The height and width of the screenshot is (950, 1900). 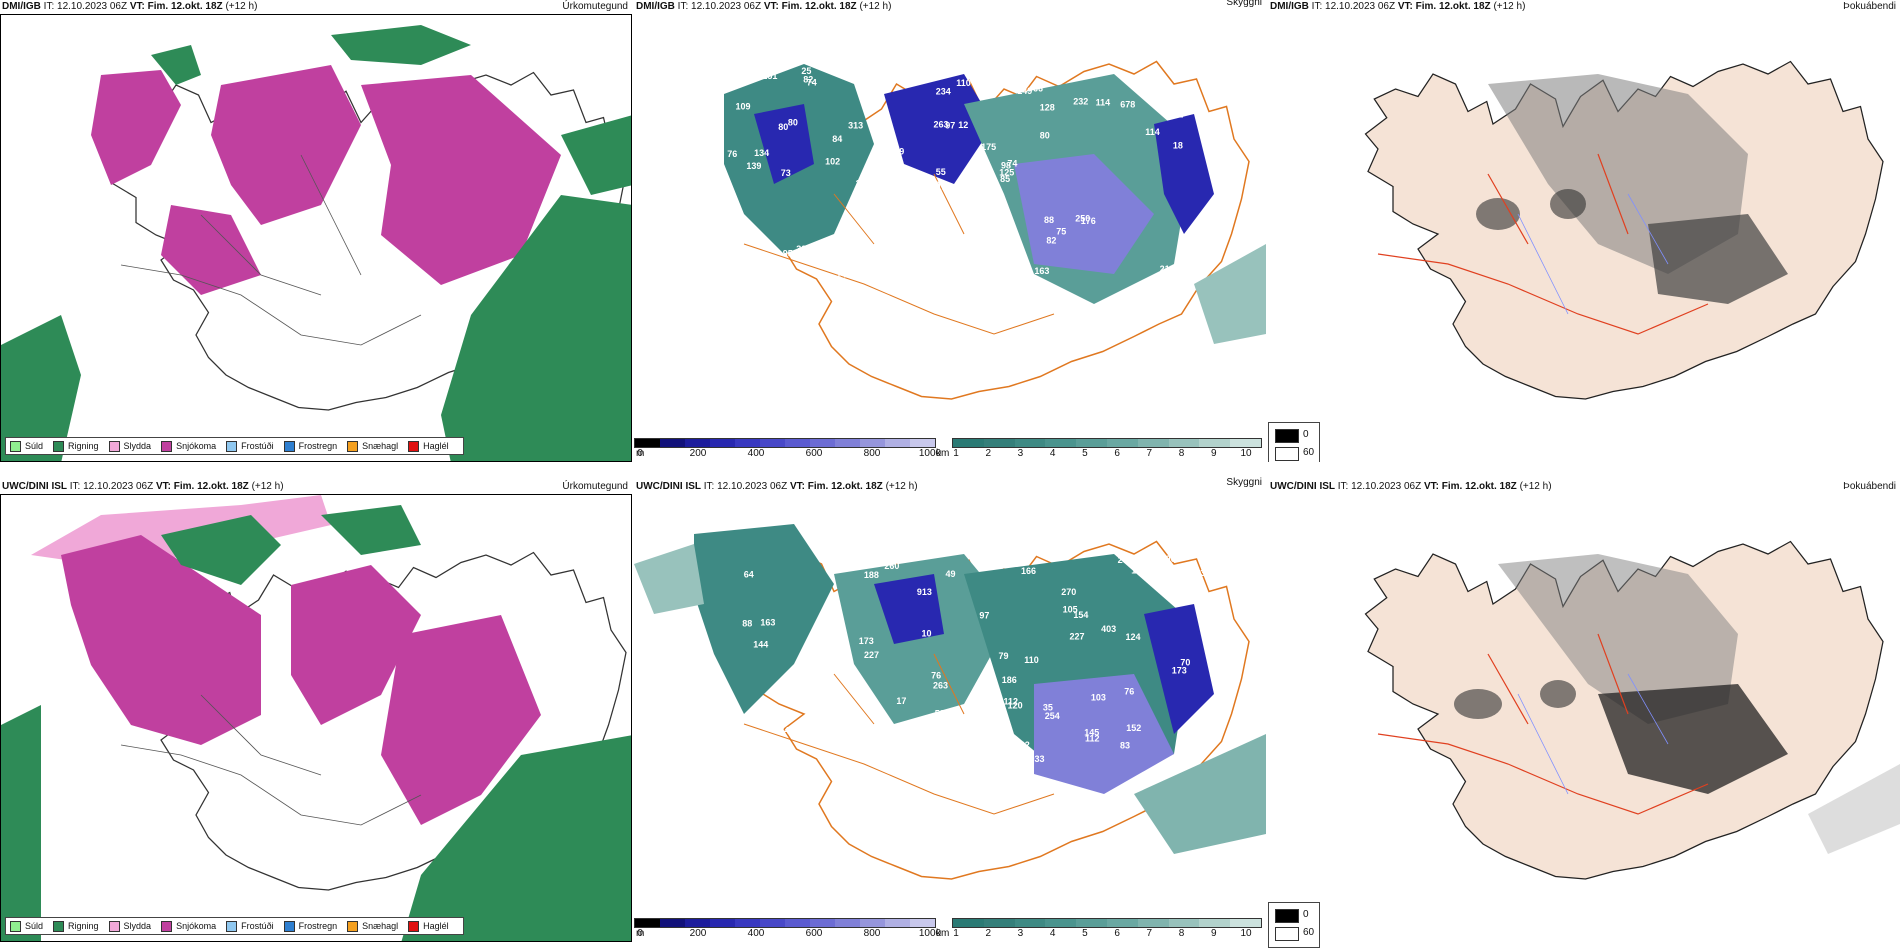 I want to click on colorbar-tick: 6, so click(x=1117, y=453).